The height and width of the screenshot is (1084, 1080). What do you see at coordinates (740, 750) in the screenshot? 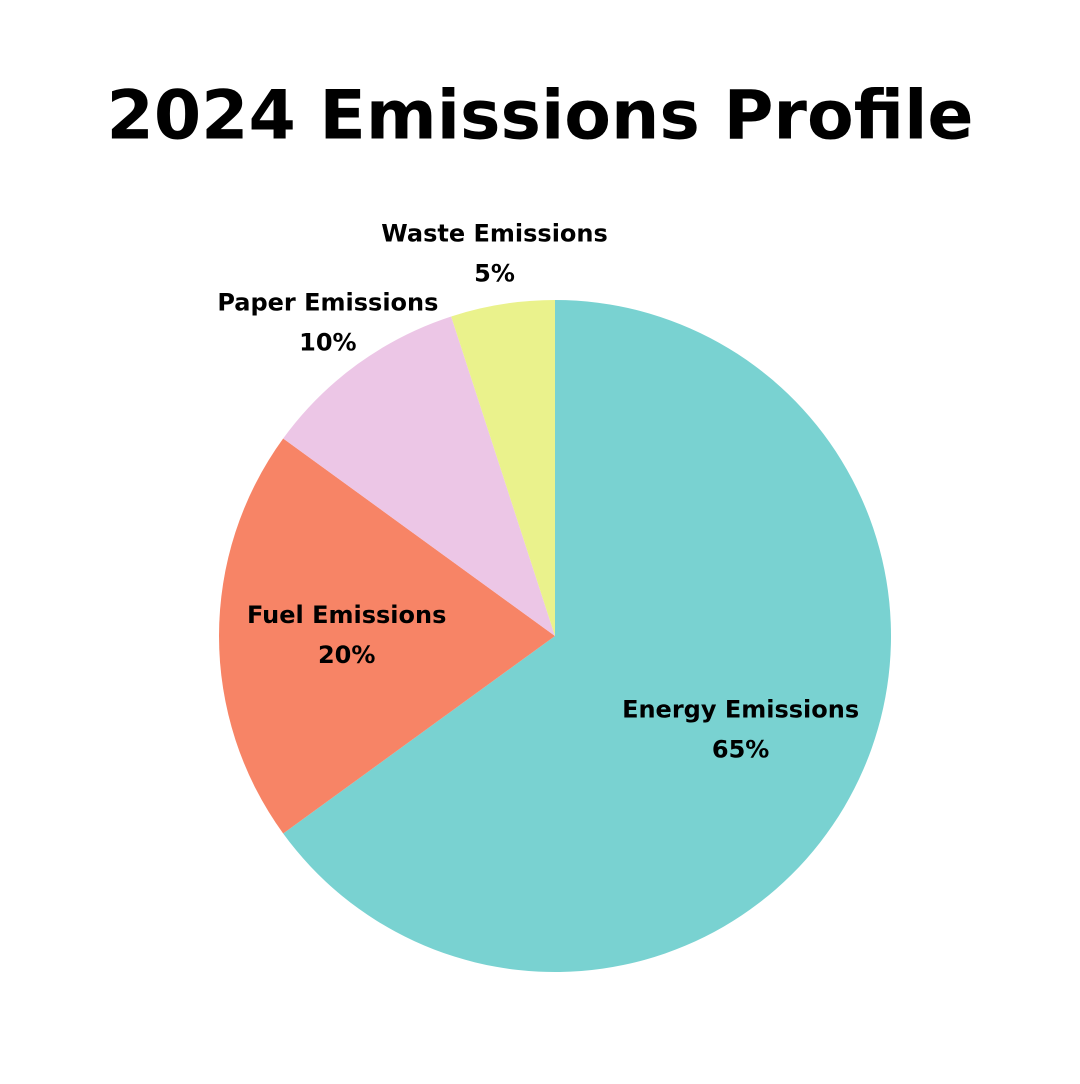
I see `slice-value: 65%` at bounding box center [740, 750].